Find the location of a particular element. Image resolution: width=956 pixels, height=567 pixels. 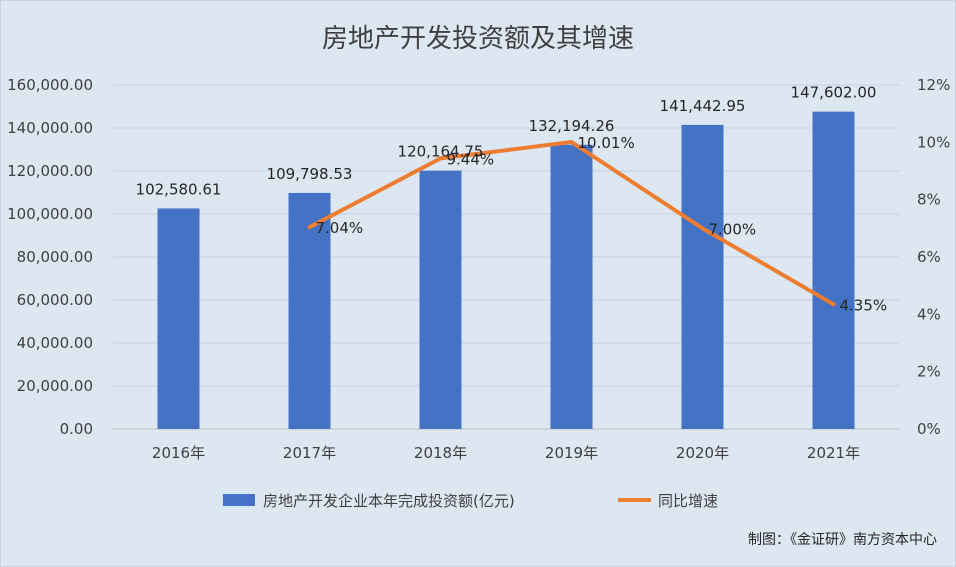

left-axis-tick-label: 0.00 is located at coordinates (76, 429).